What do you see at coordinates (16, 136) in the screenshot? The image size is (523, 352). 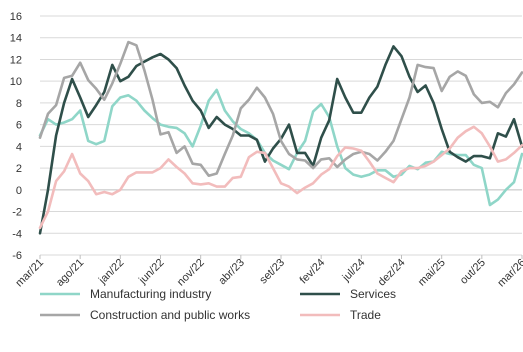 I see `y-axis-ticks: -6 -4 -2 0 2 4 6 8 10 12 14 16` at bounding box center [16, 136].